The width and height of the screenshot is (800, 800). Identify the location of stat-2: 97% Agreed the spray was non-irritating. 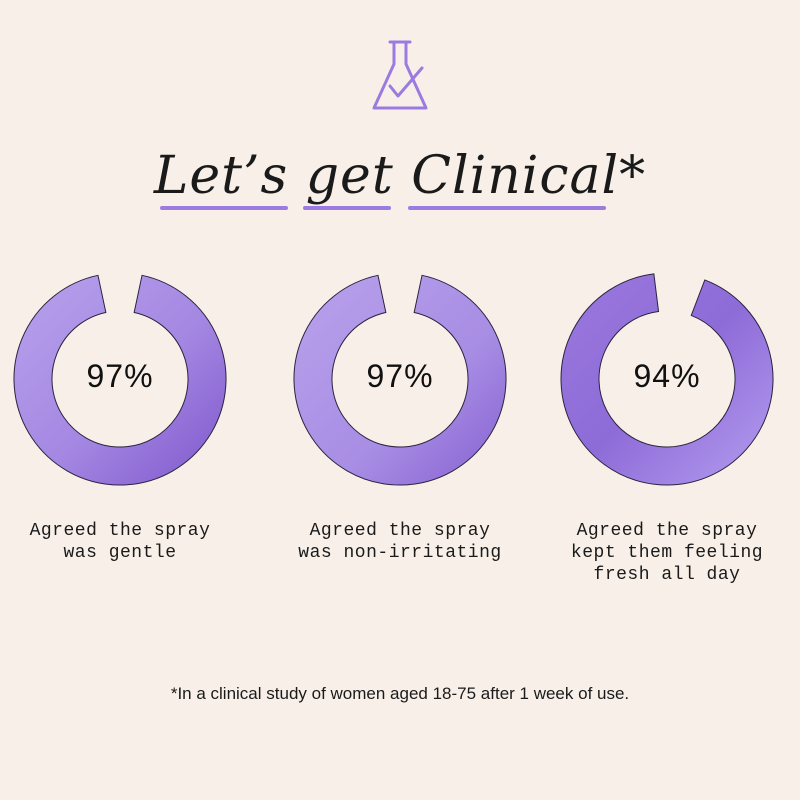
(400, 417).